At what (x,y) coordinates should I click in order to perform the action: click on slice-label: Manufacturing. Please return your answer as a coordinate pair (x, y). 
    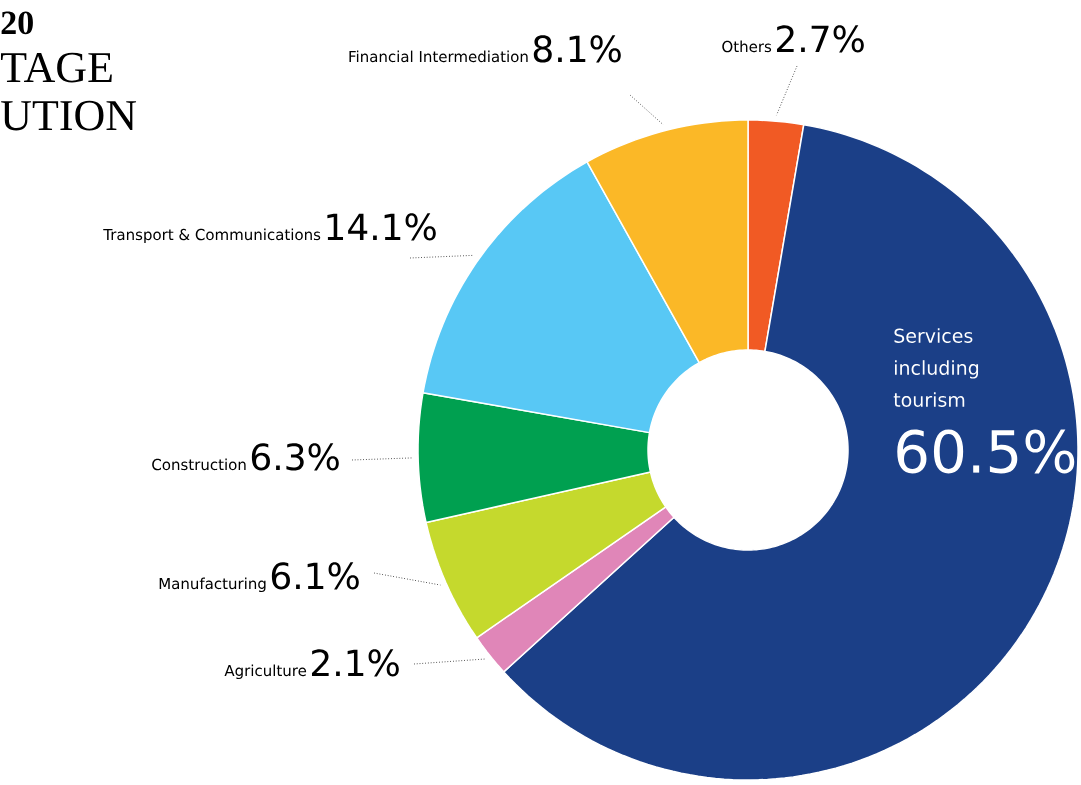
    Looking at the image, I should click on (212, 585).